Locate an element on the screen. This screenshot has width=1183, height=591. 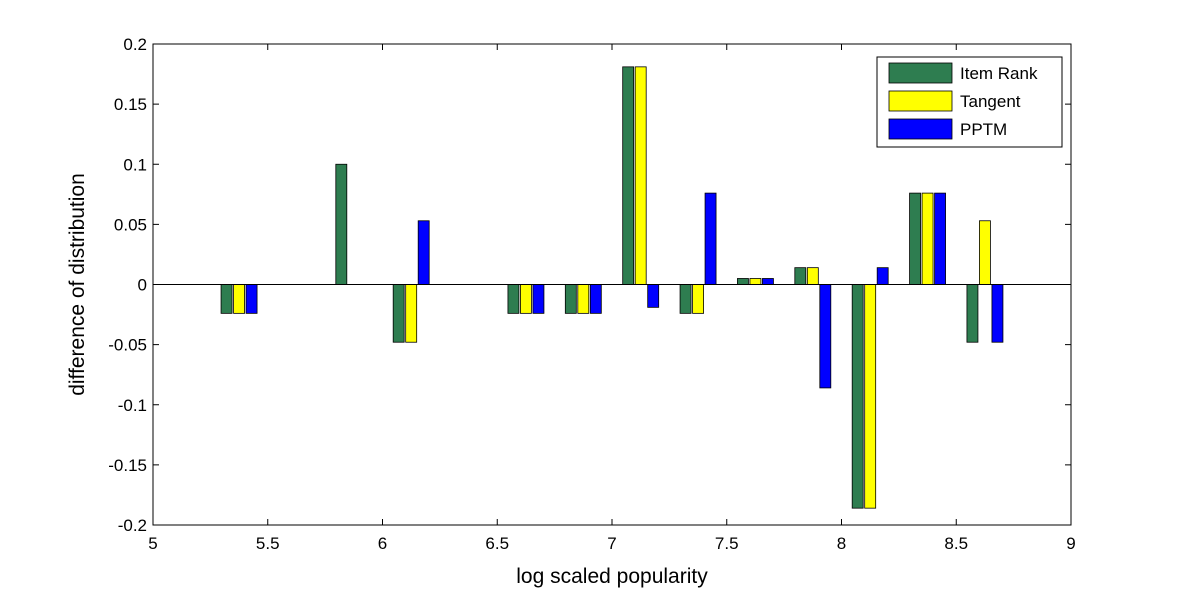
legend-swatch-item-rank is located at coordinates (920, 73).